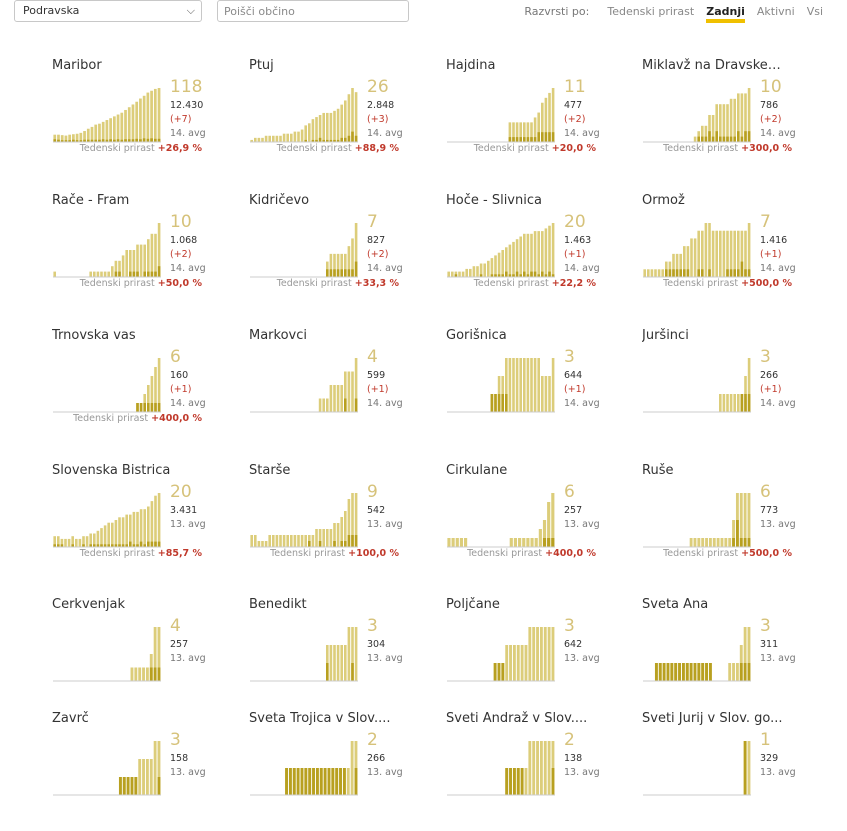 The height and width of the screenshot is (831, 847). Describe the element at coordinates (732, 657) in the screenshot. I see `municipality-card: Sveta Ana 3 311 13. avg` at that location.